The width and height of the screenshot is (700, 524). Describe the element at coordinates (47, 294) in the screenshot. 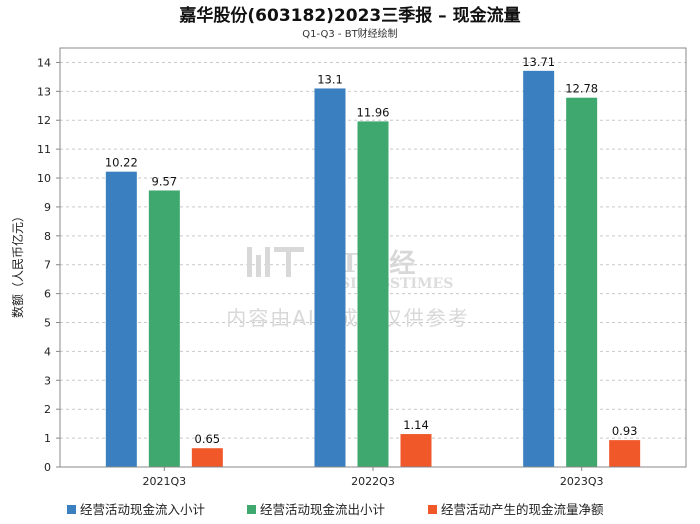

I see `y-tick-label: 6` at that location.